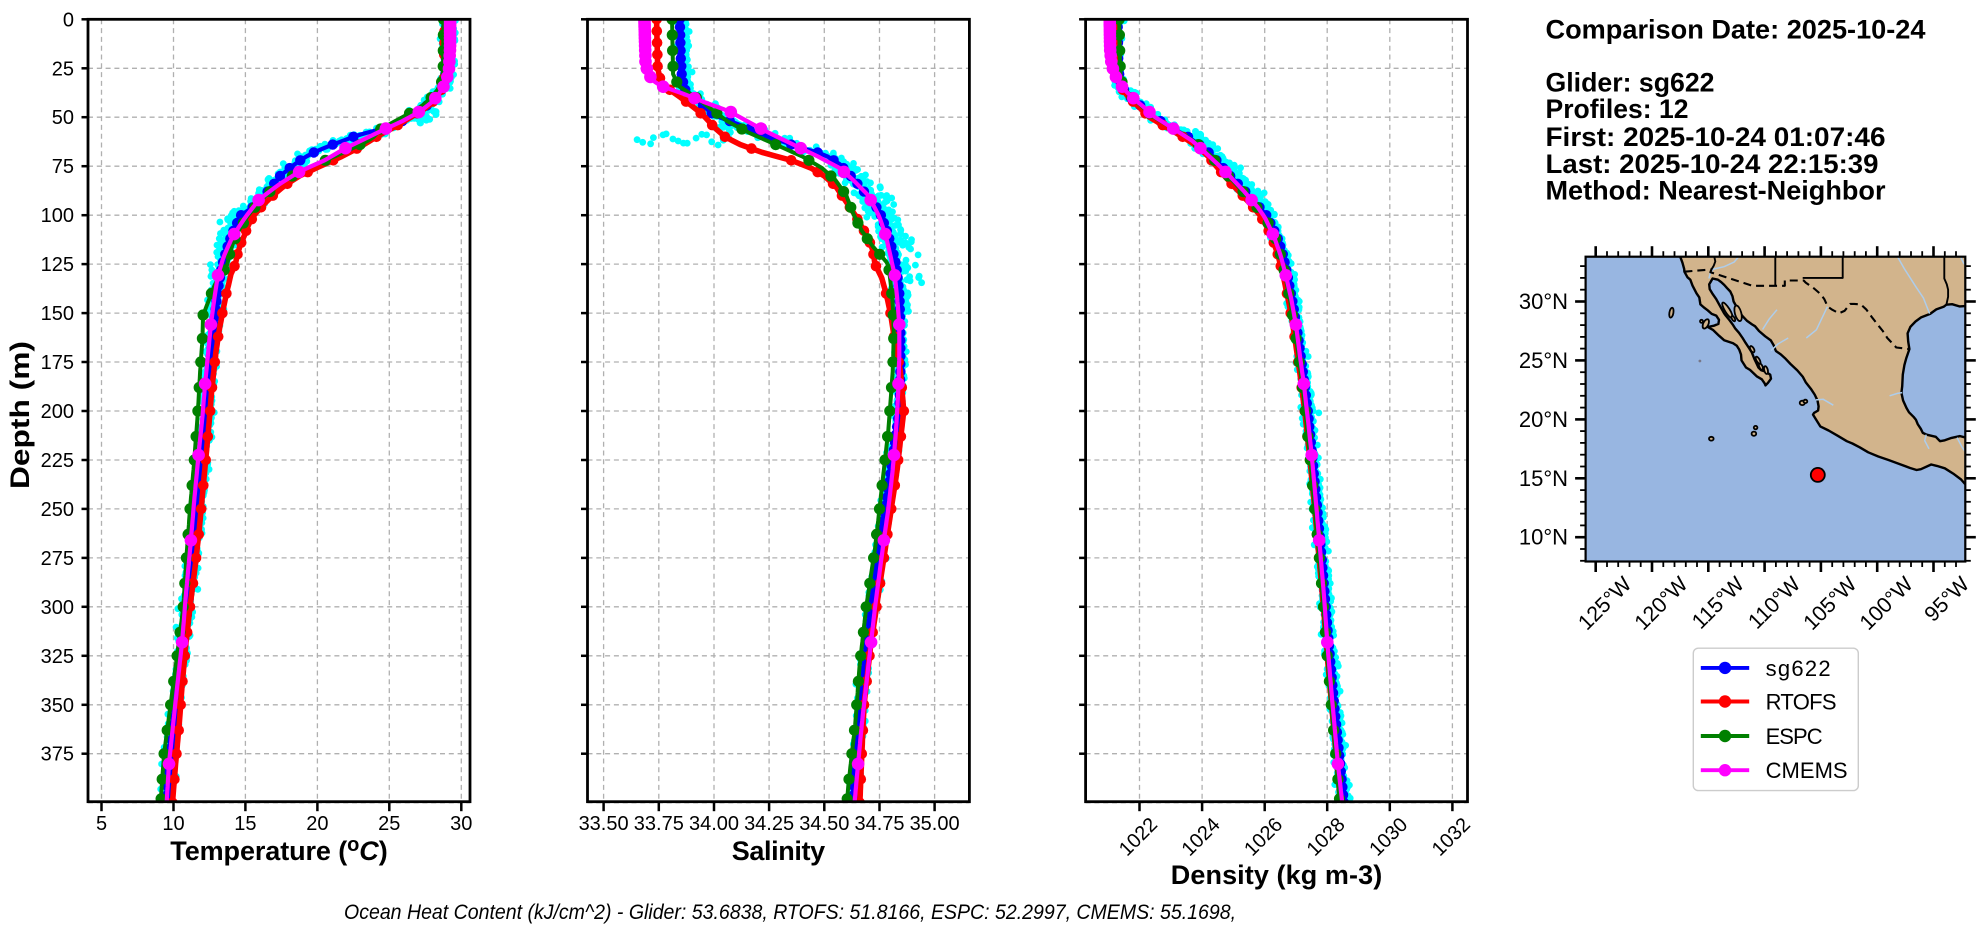  What do you see at coordinates (57, 412) in the screenshot?
I see `svg-text: 200` at bounding box center [57, 412].